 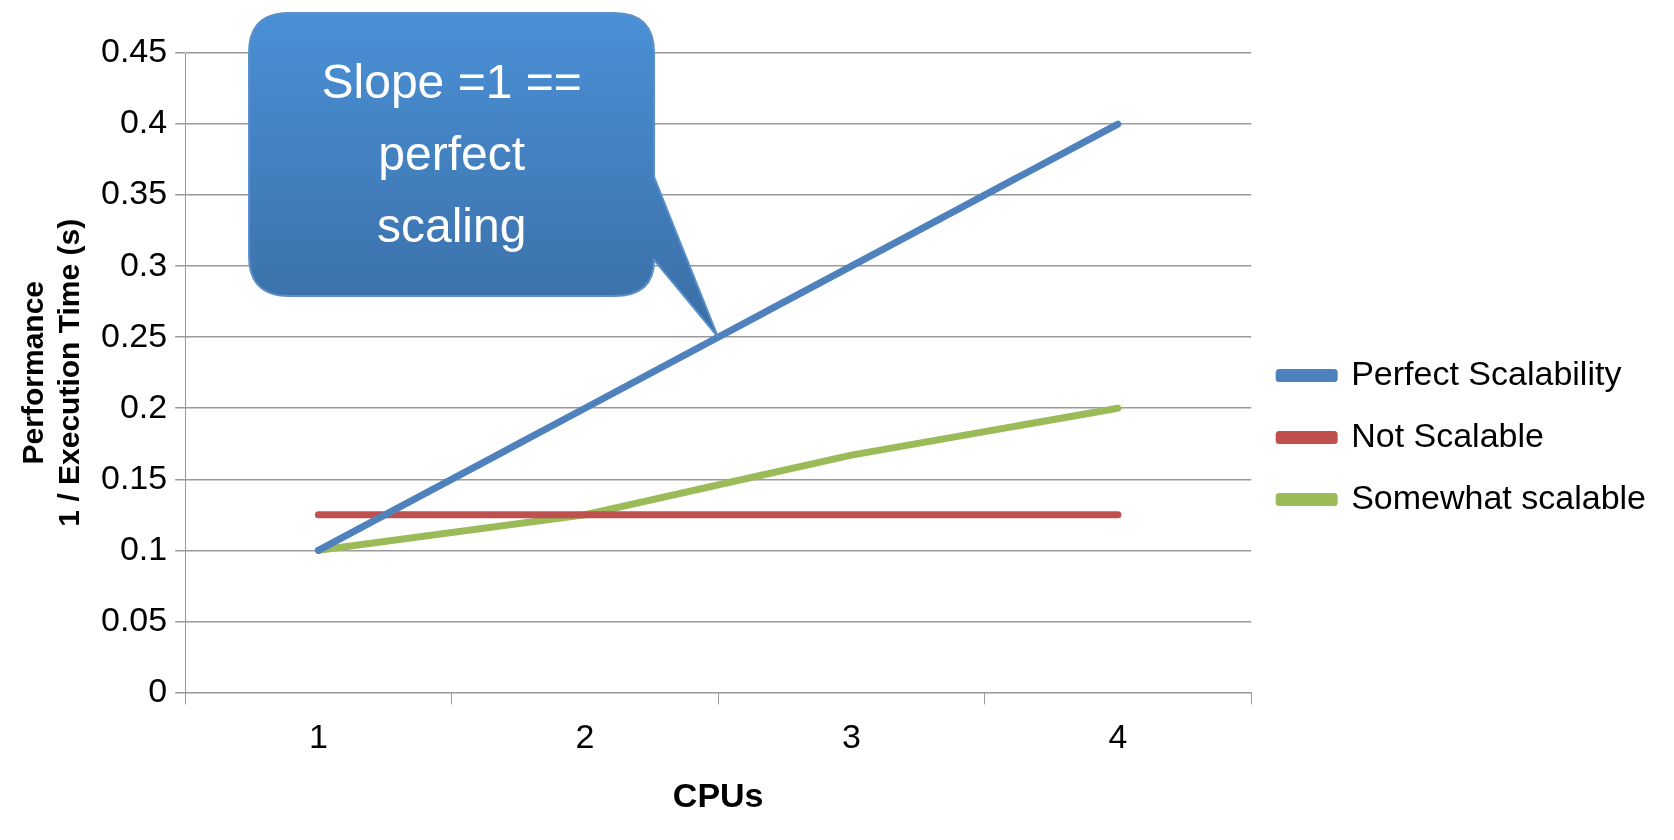 What do you see at coordinates (158, 689) in the screenshot?
I see `y-tick-label: 0` at bounding box center [158, 689].